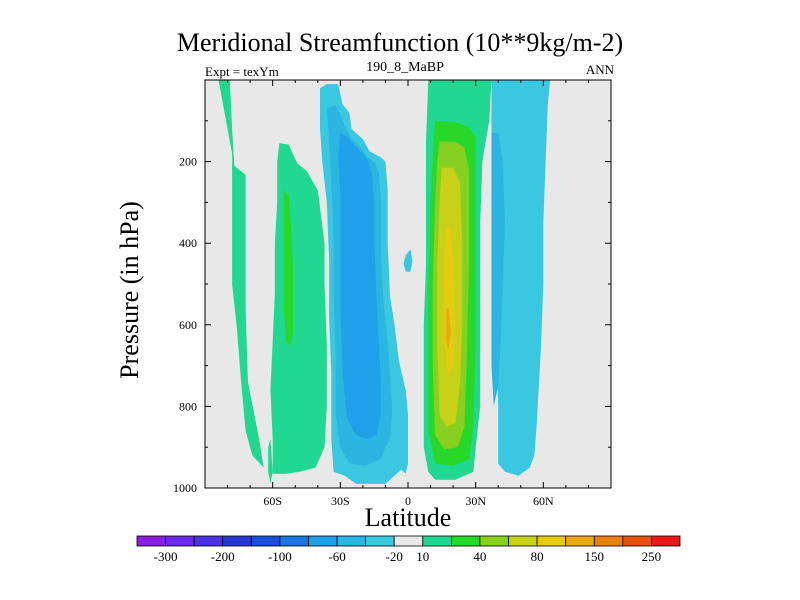 The image size is (800, 600). Describe the element at coordinates (408, 260) in the screenshot. I see `contour-region-hadley-equator-cell` at that location.